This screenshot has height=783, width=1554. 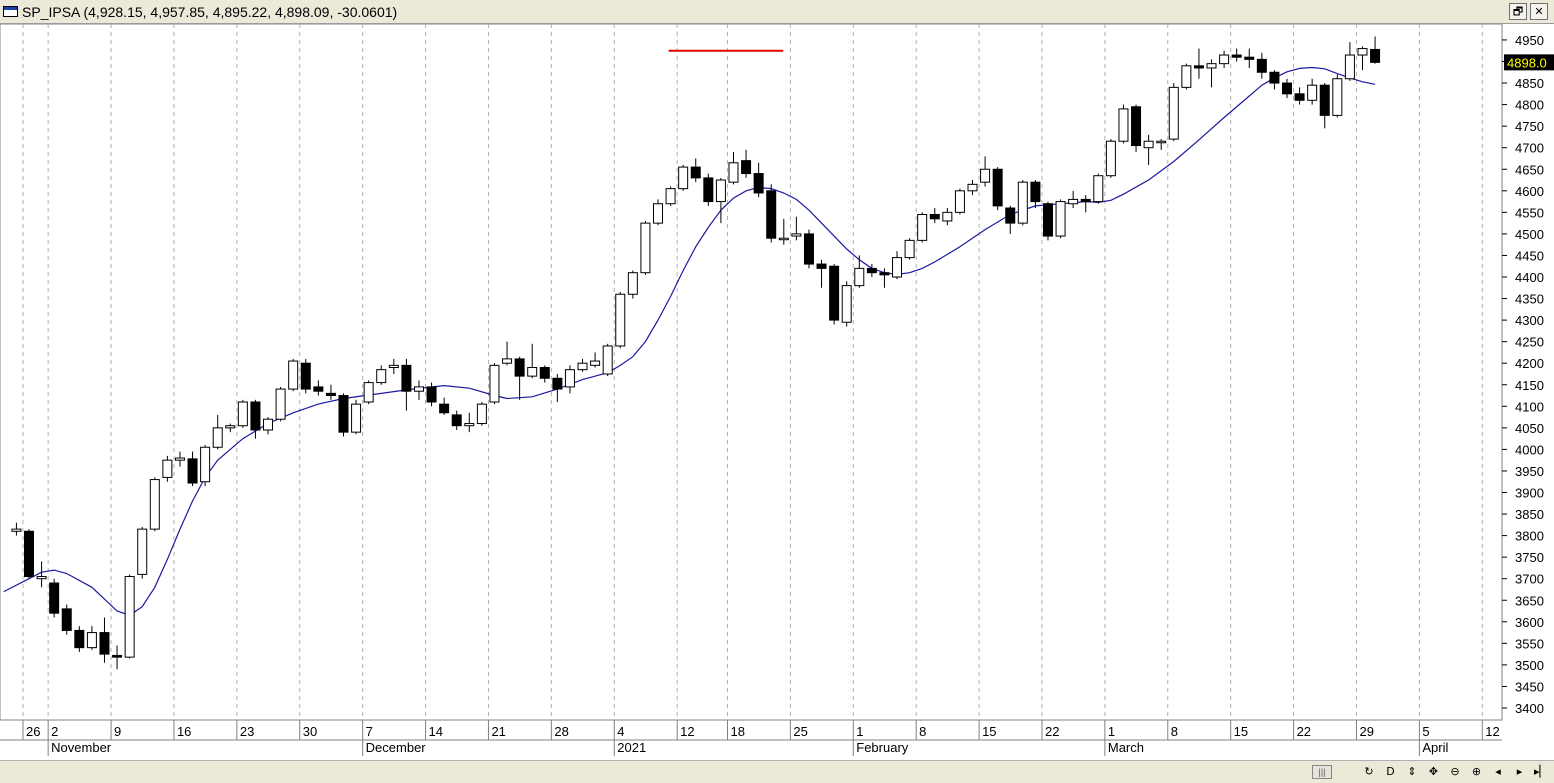 What do you see at coordinates (1435, 747) in the screenshot?
I see `x-month-label: April` at bounding box center [1435, 747].